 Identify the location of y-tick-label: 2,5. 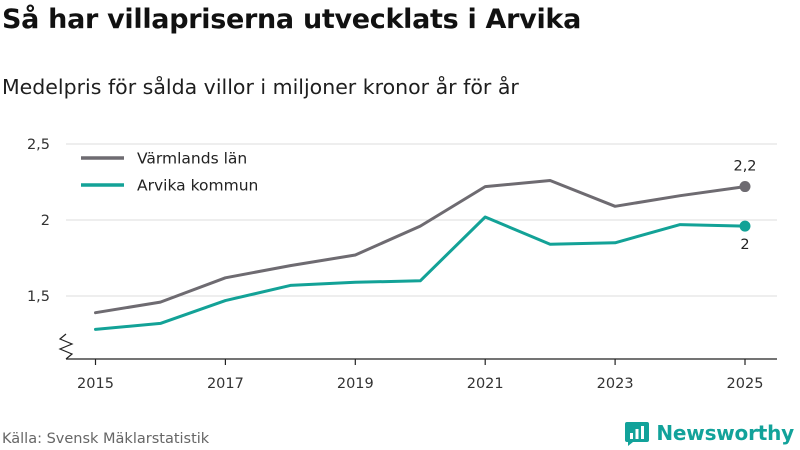
(38, 145).